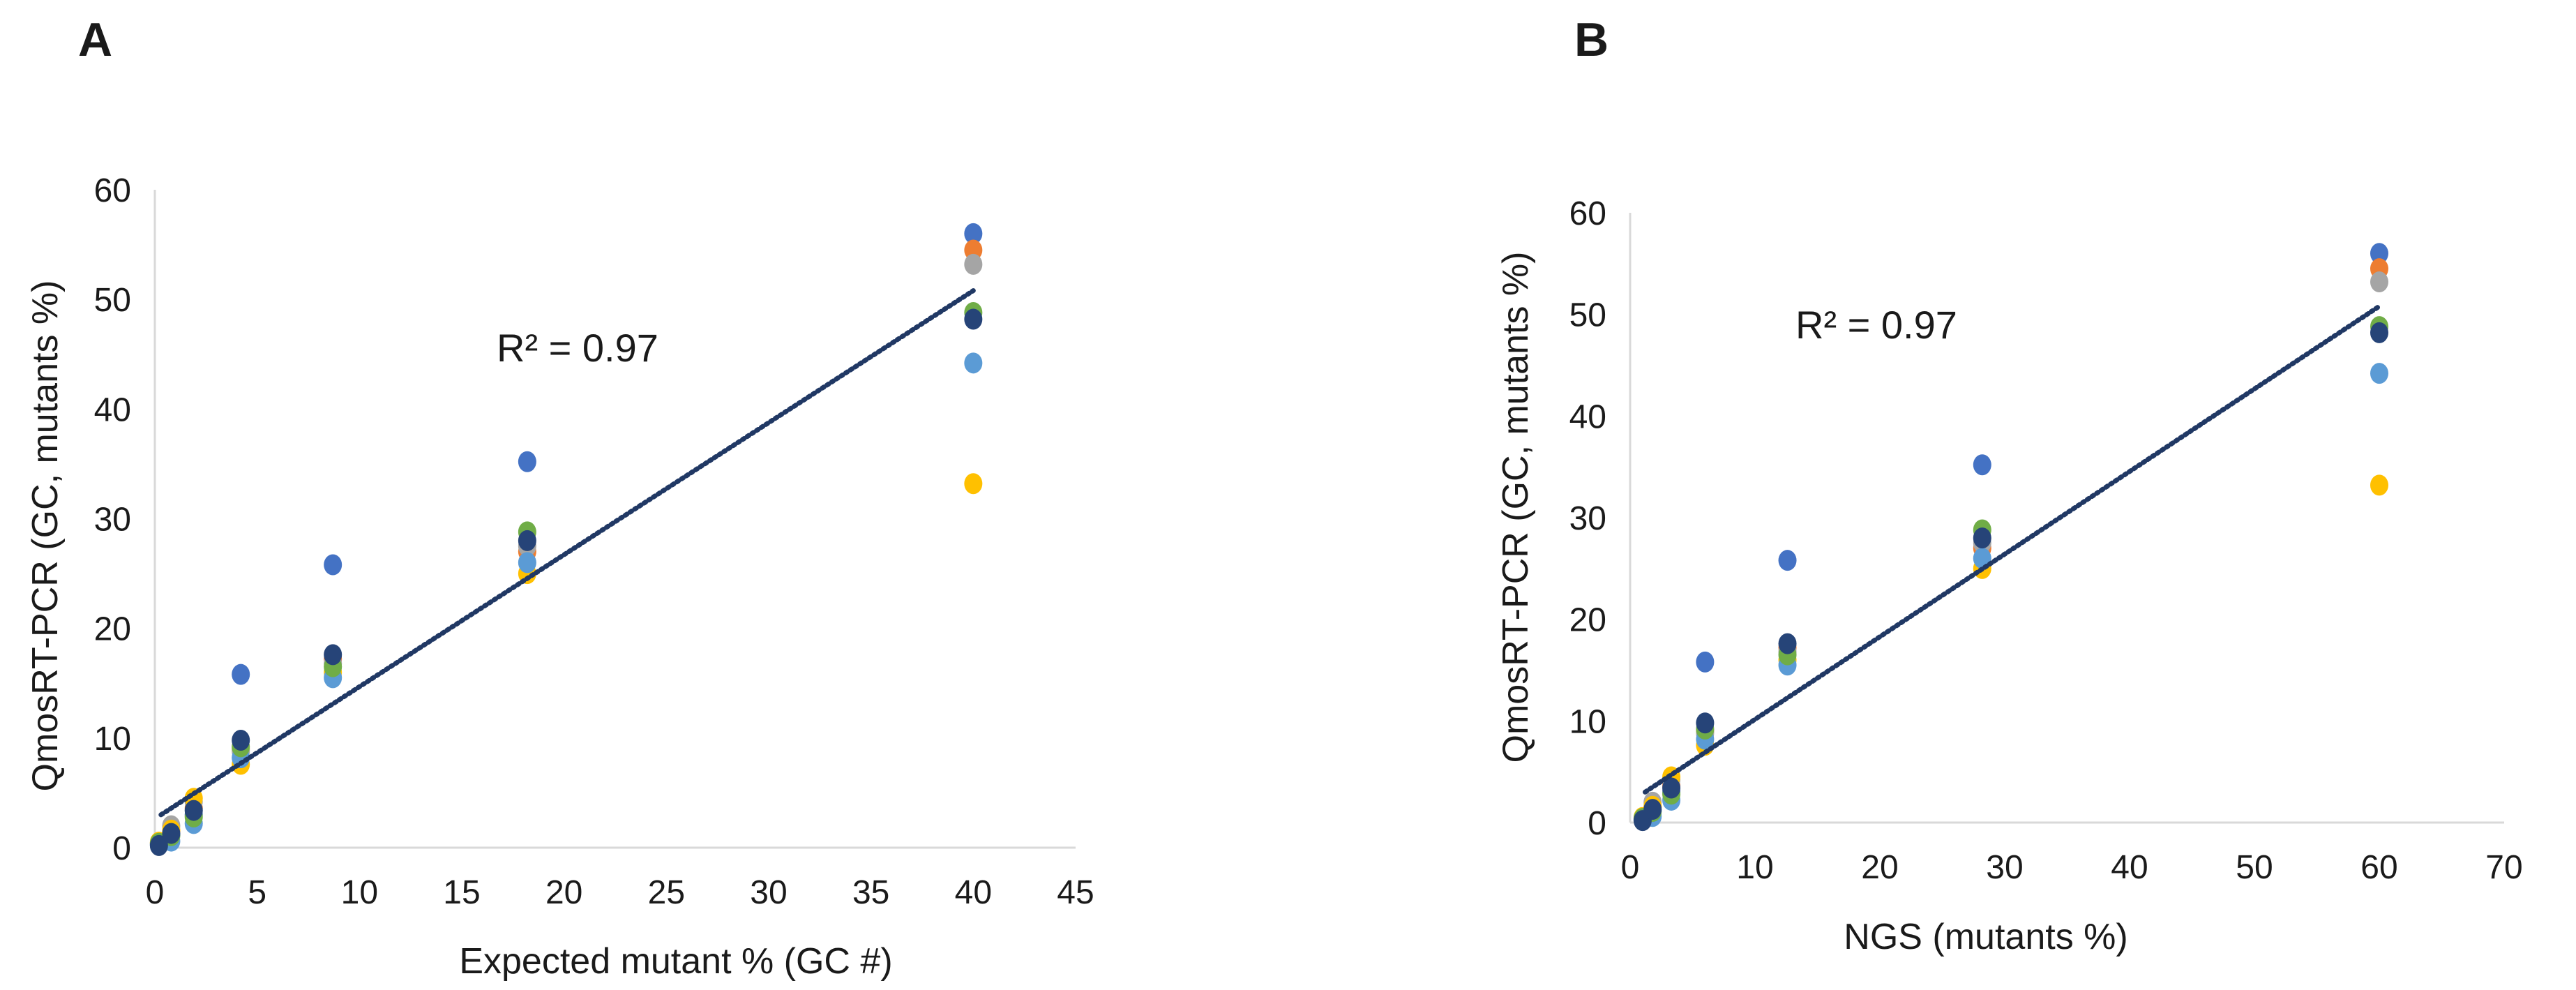  Describe the element at coordinates (2503, 868) in the screenshot. I see `x-tick-label: 70` at that location.